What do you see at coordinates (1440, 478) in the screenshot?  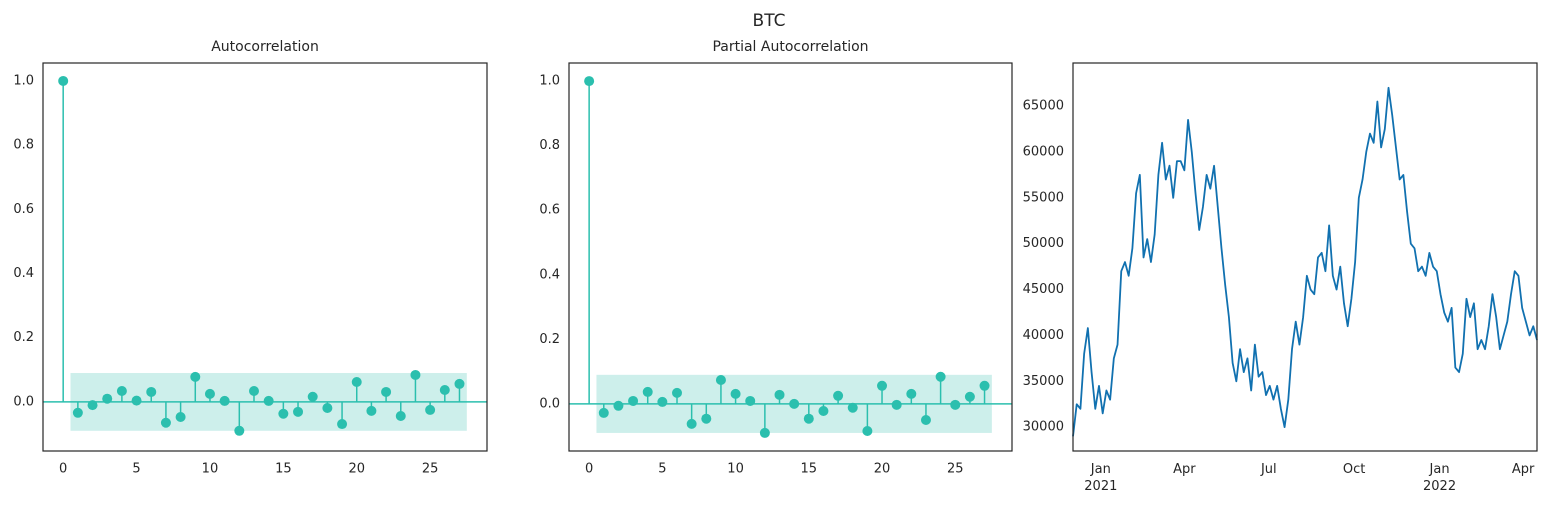 I see `x-tick-label: Jan 2022` at bounding box center [1440, 478].